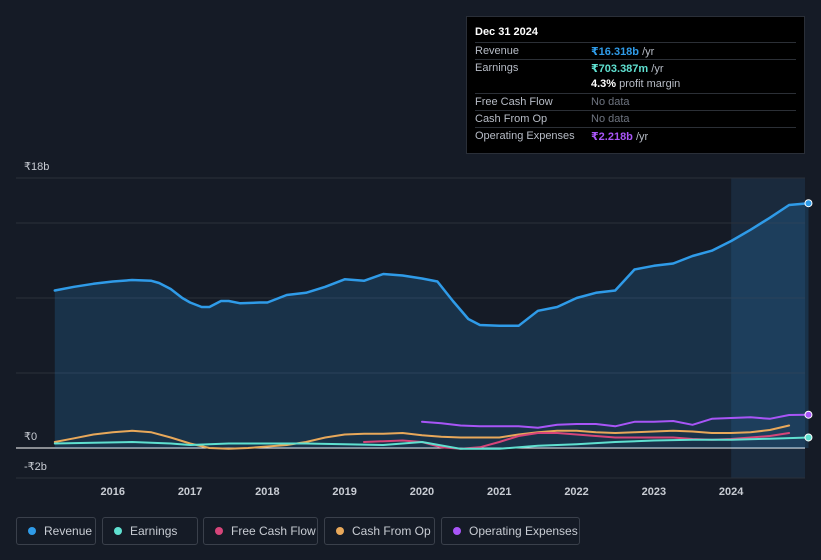 The height and width of the screenshot is (560, 821). Describe the element at coordinates (808, 414) in the screenshot. I see `operating-expenses-endpoint` at that location.